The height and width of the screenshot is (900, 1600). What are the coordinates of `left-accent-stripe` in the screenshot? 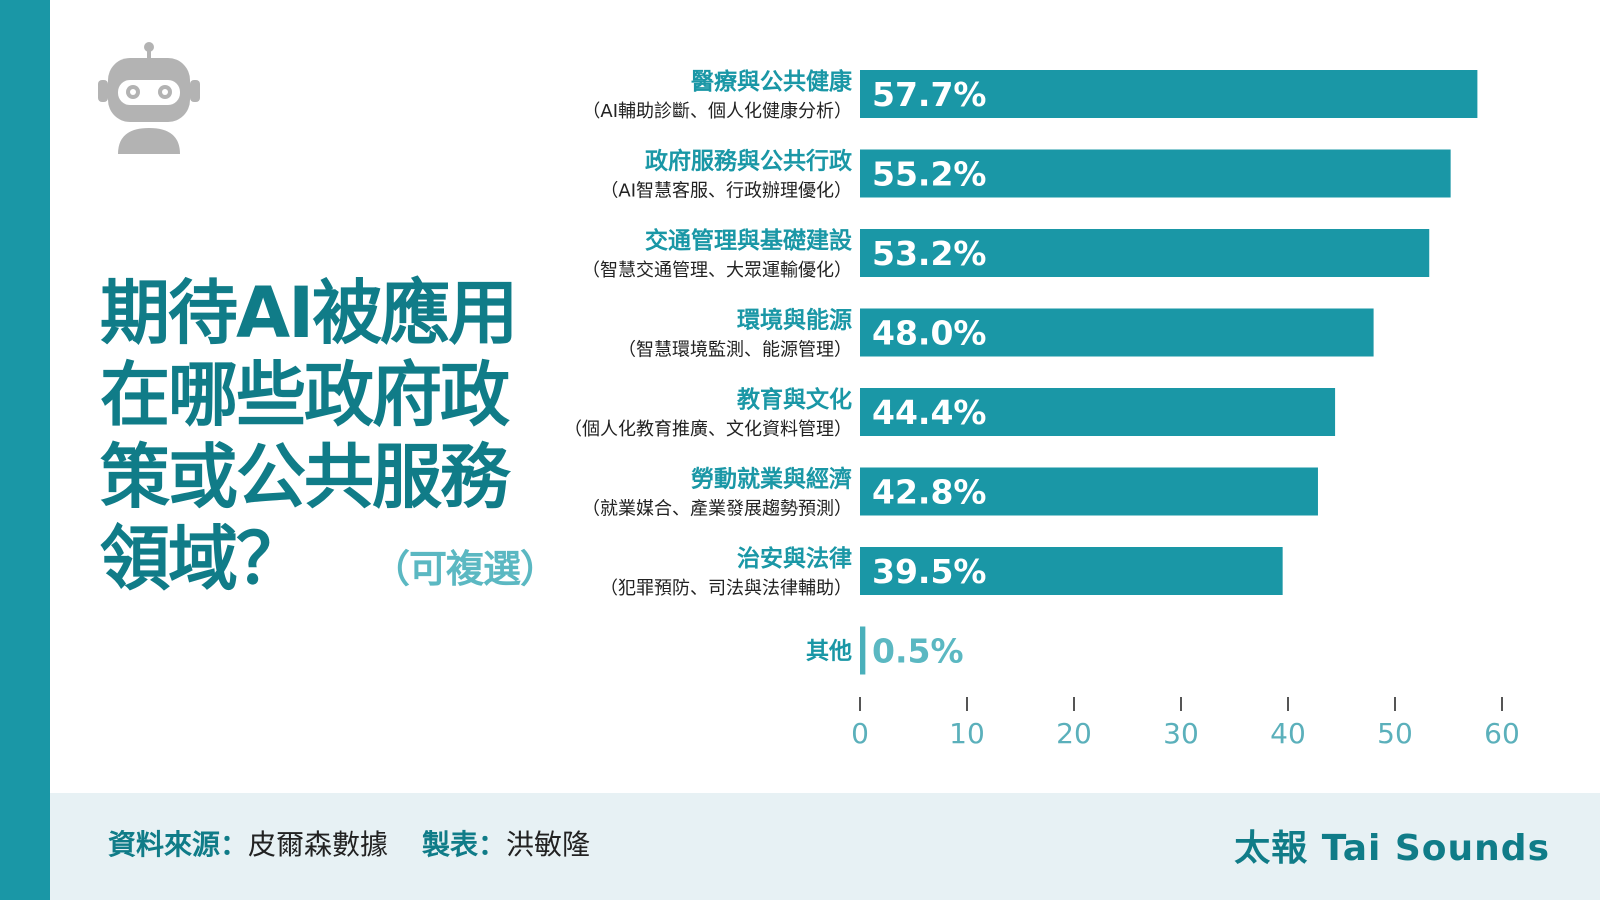 It's located at (25, 450).